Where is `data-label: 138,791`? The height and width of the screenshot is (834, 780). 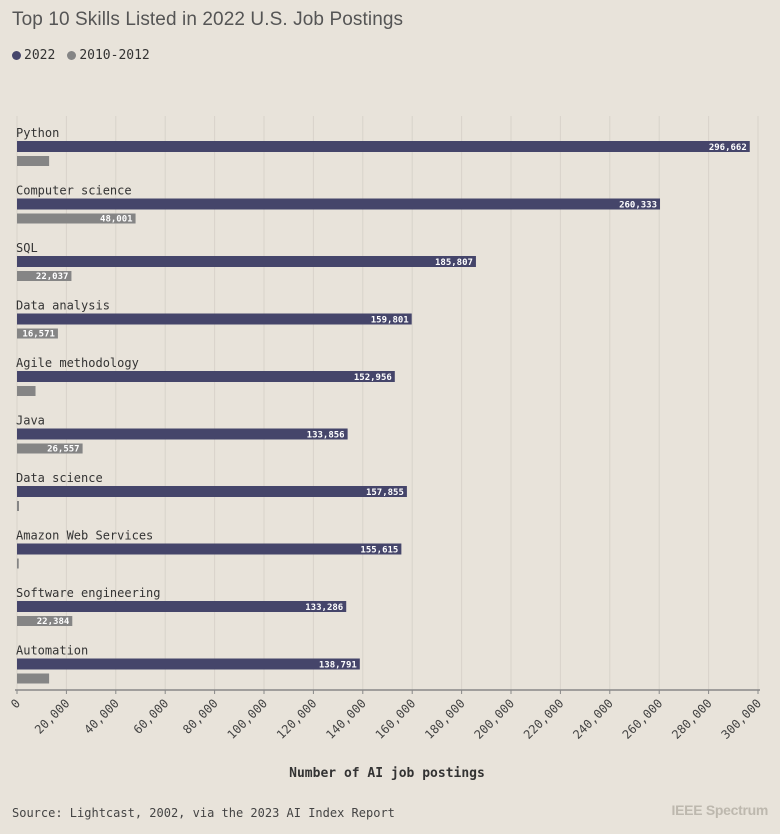
data-label: 138,791 is located at coordinates (338, 665).